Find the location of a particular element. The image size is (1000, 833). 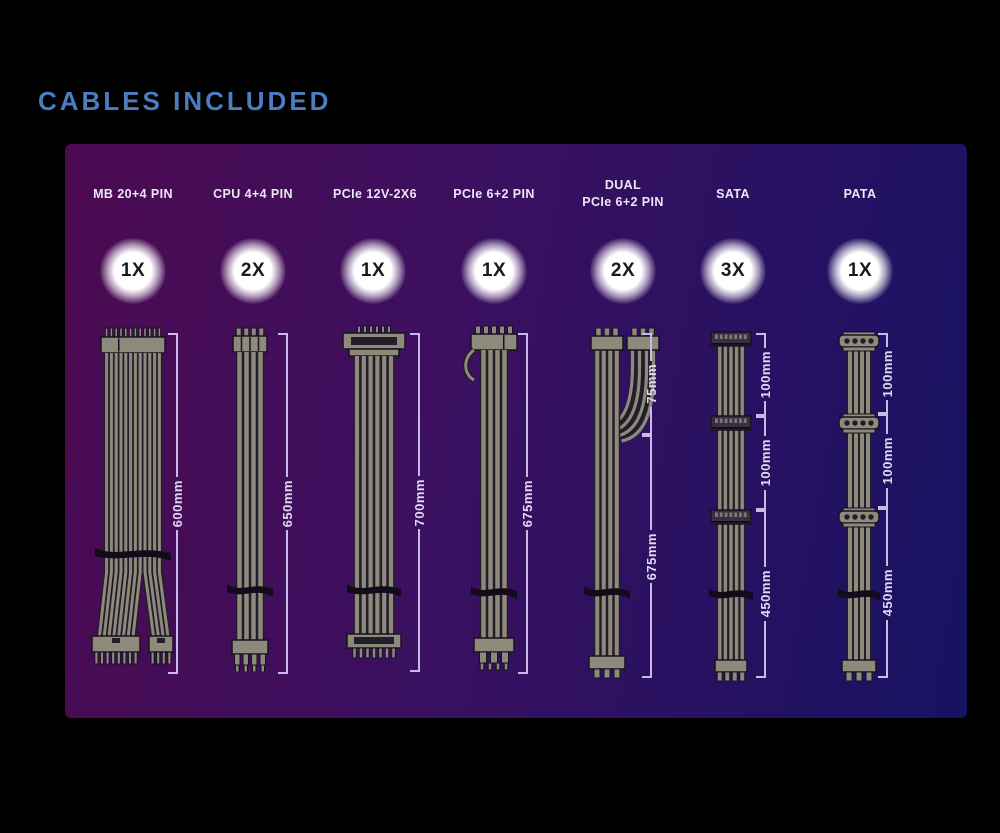

cable-illustration-dual-pcie-6-2-pin is located at coordinates (622, 503).